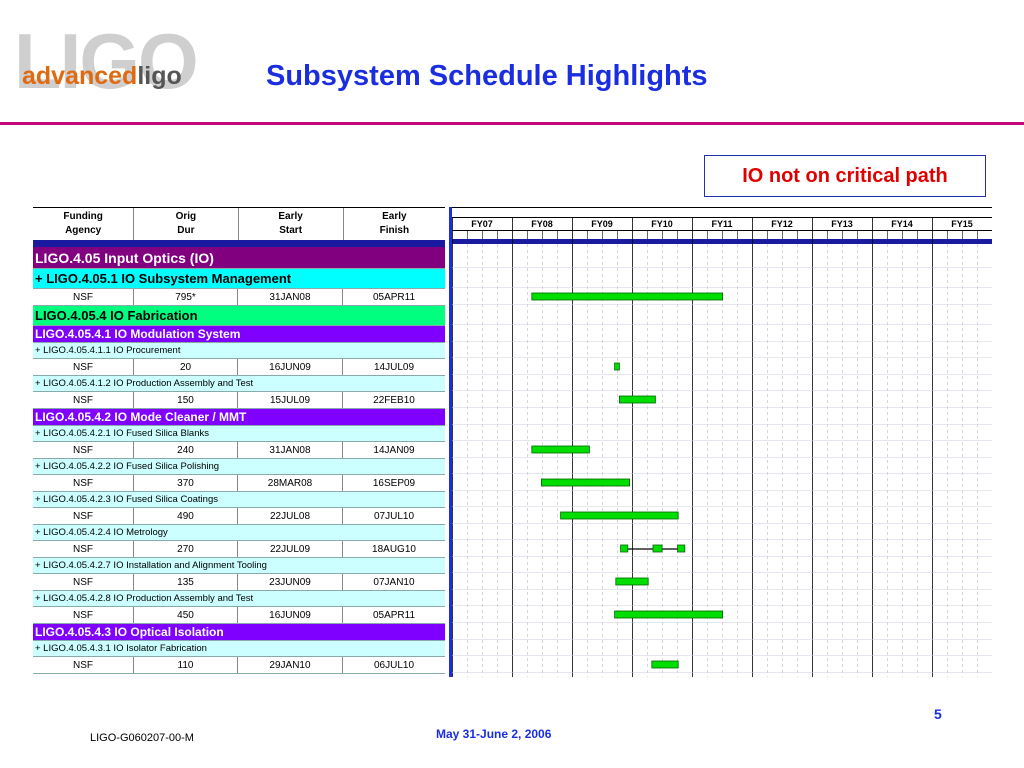 Image resolution: width=1024 pixels, height=768 pixels. Describe the element at coordinates (487, 76) in the screenshot. I see `slide-title: Subsystem Schedule Highlights` at that location.